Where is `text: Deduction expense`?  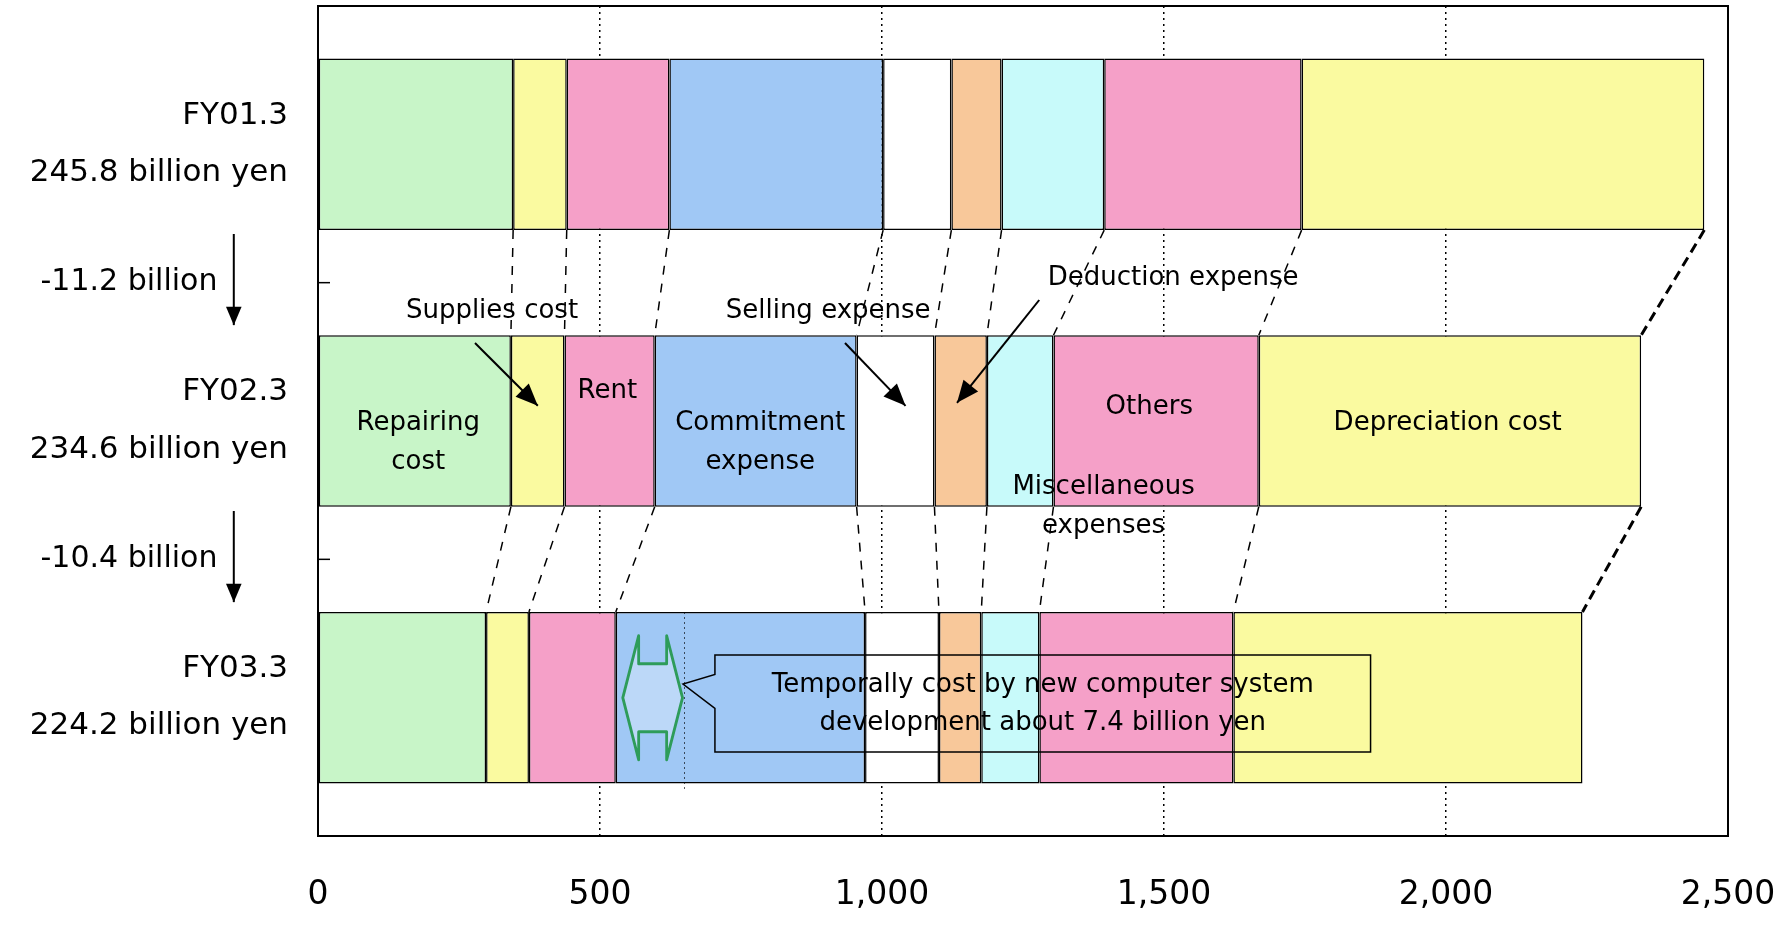 text: Deduction expense is located at coordinates (1173, 275).